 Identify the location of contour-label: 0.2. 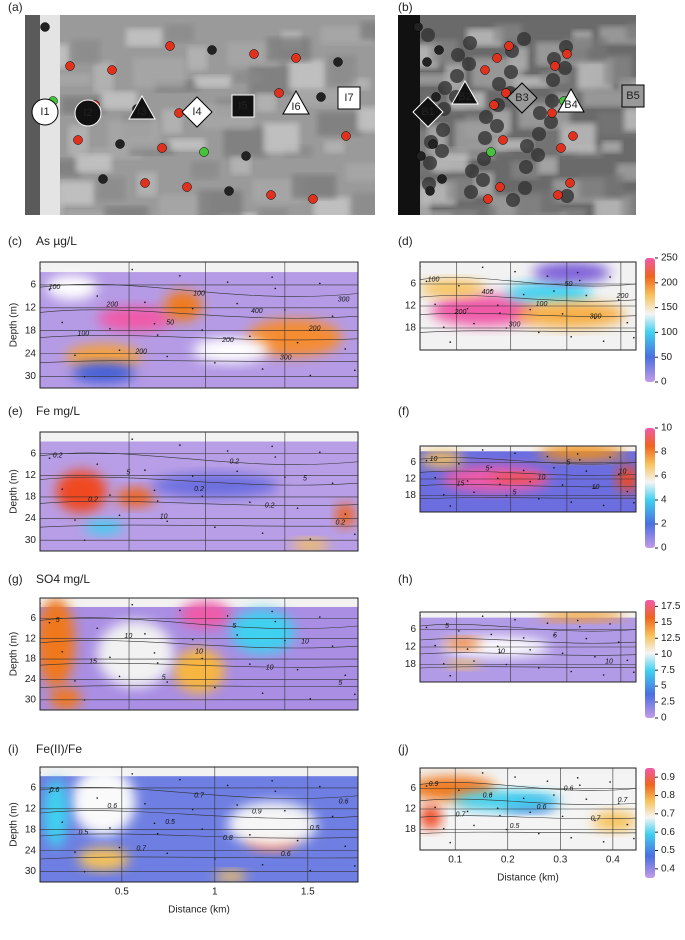
(234, 462).